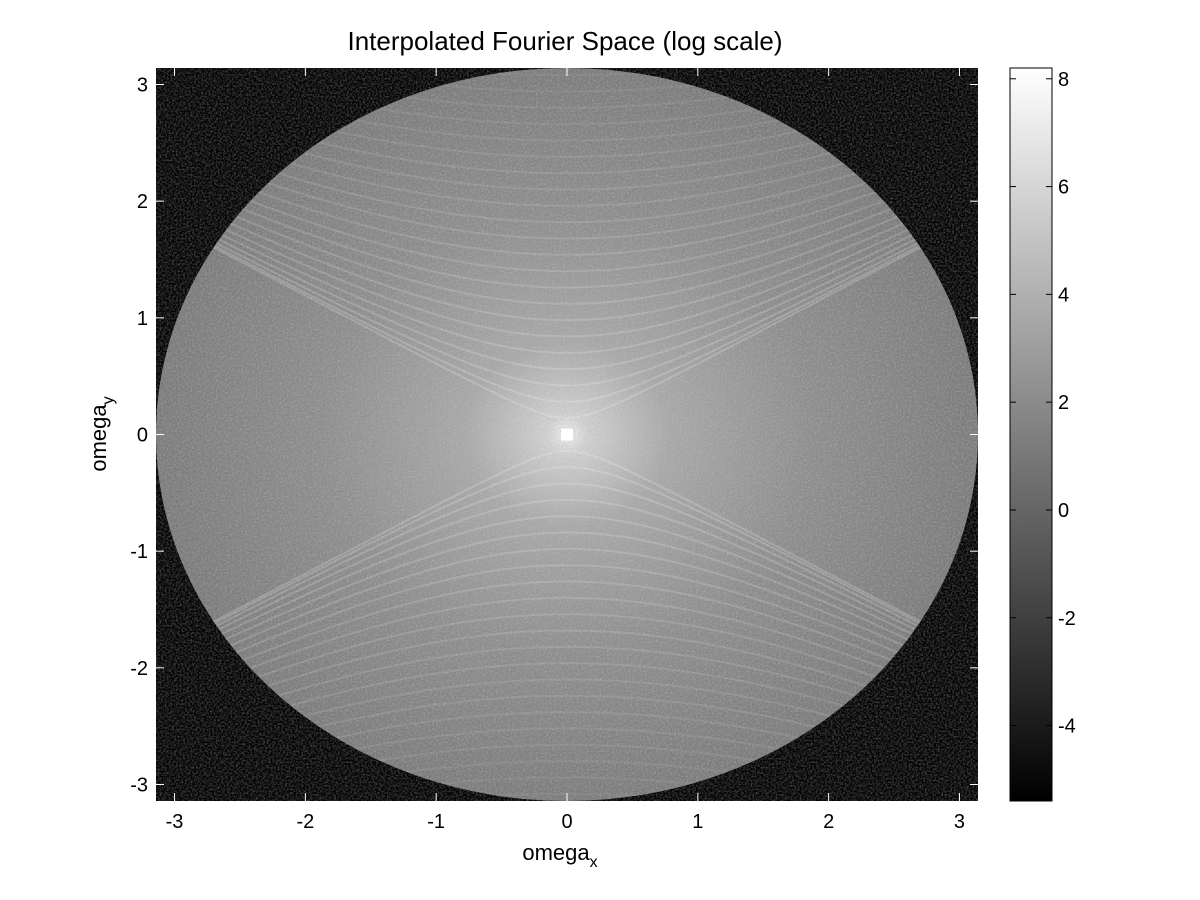  I want to click on colorbar-ticks: 8 6 4 2 0 -2 -4, so click(1043, 403).